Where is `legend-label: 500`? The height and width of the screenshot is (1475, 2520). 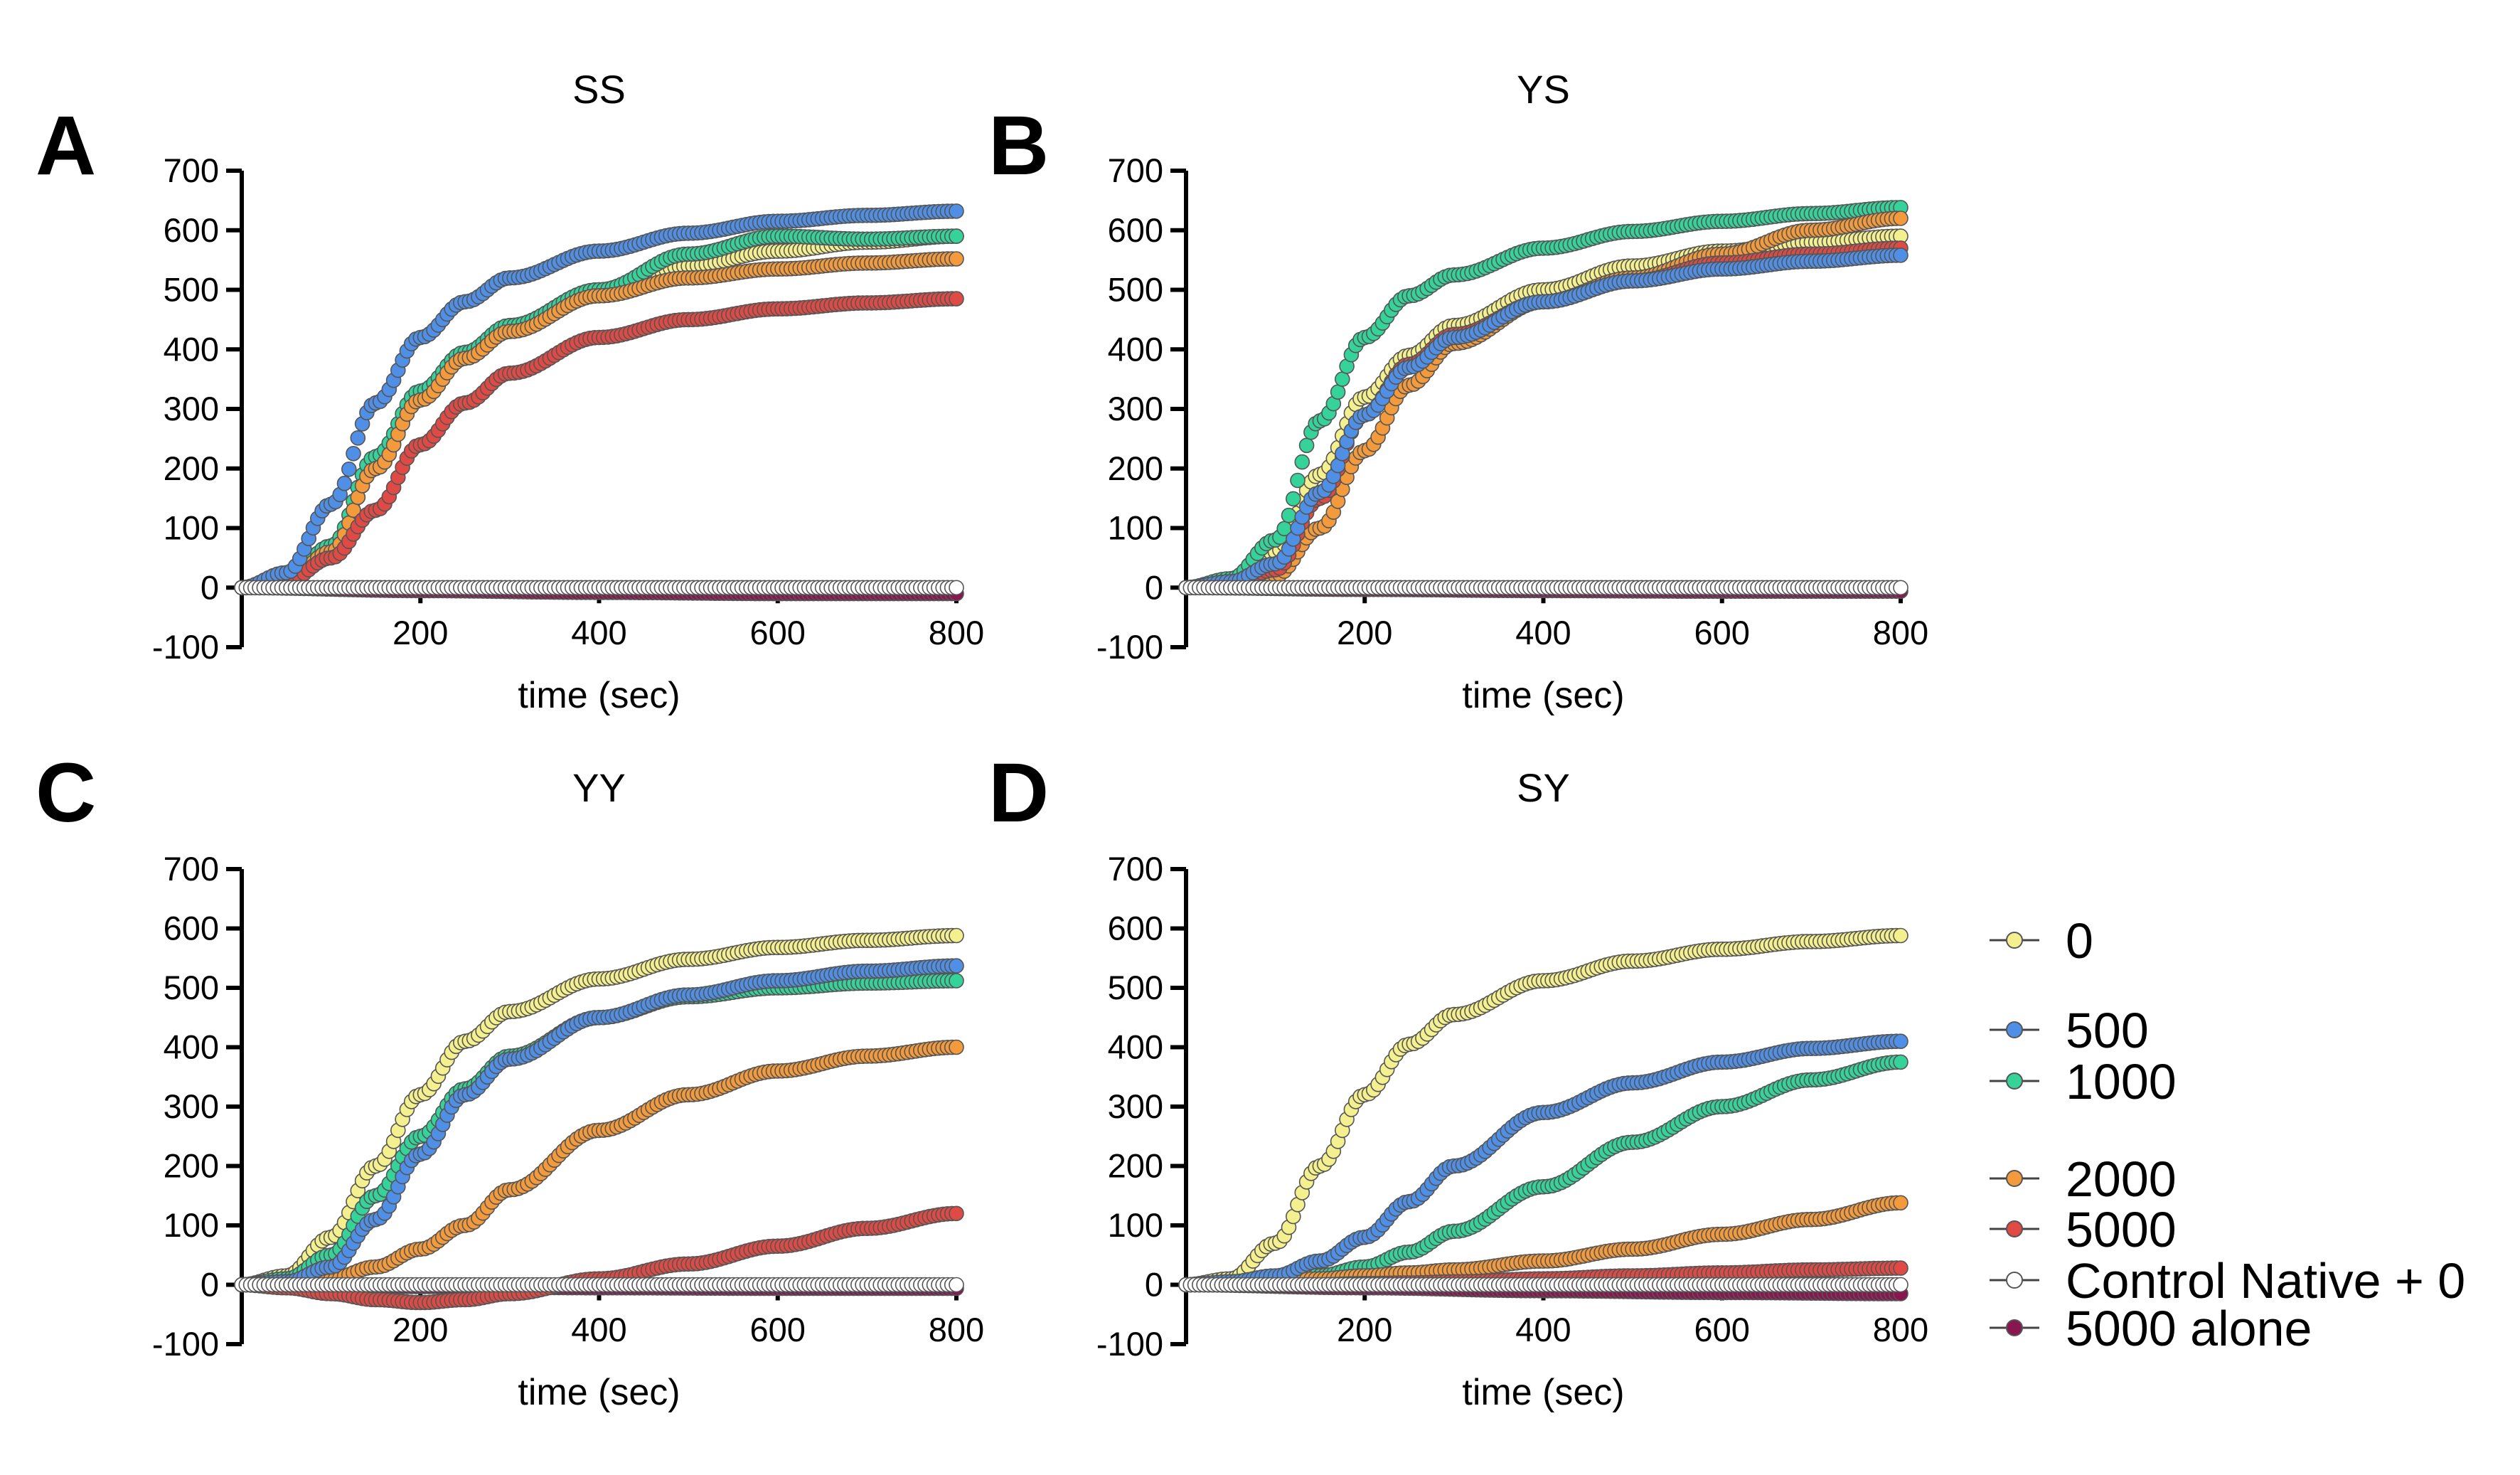 legend-label: 500 is located at coordinates (2107, 1030).